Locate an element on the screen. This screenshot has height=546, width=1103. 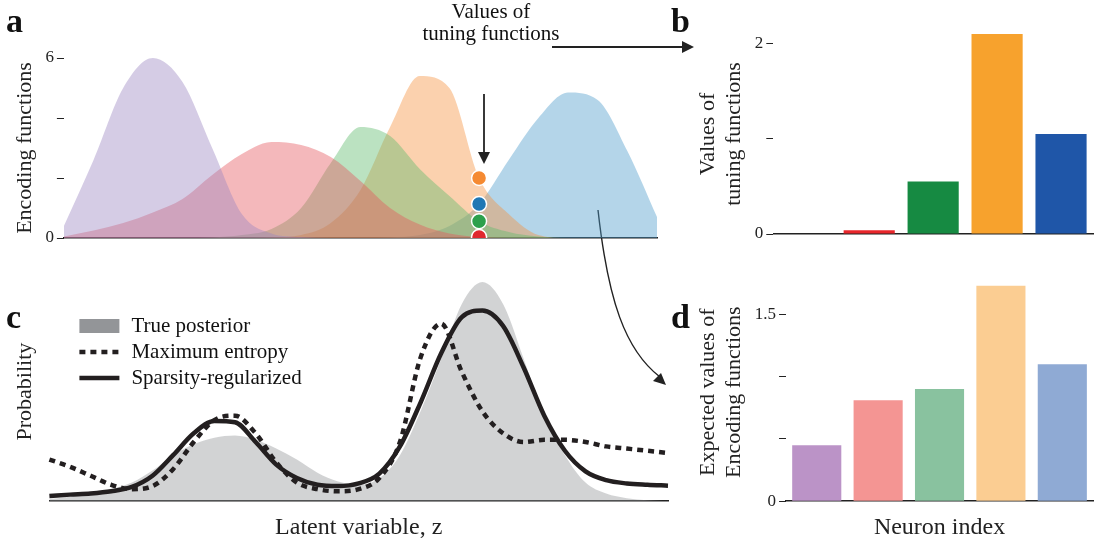
legend-label: Sparsity-regularized is located at coordinates (217, 376).